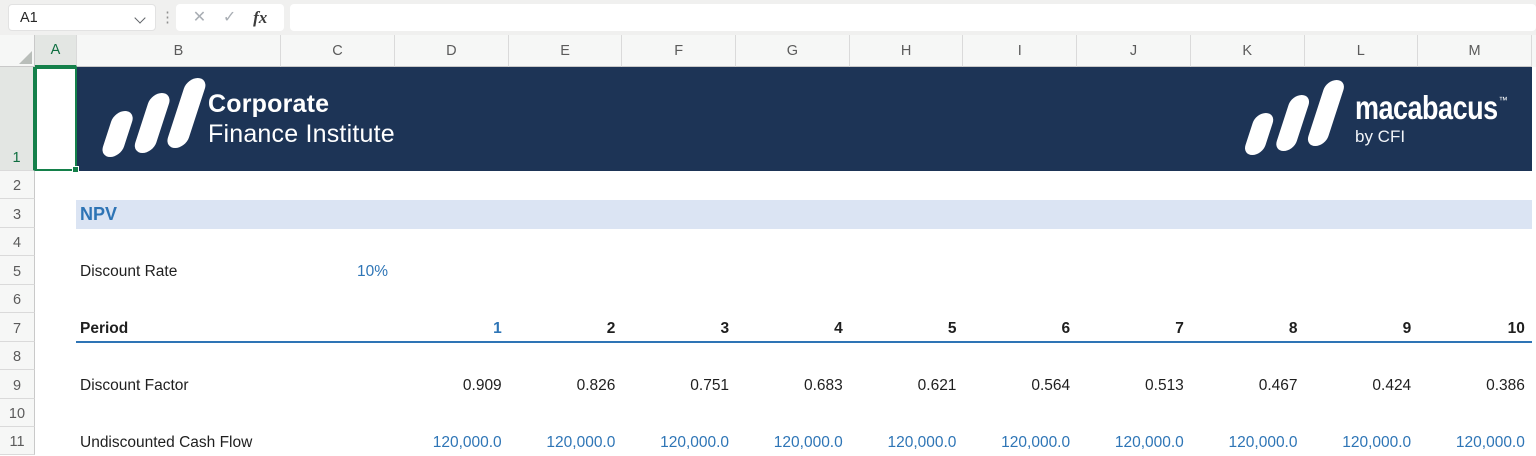 Image resolution: width=1536 pixels, height=456 pixels. Describe the element at coordinates (1505, 385) in the screenshot. I see `discount-factor-cell: 0.386` at that location.